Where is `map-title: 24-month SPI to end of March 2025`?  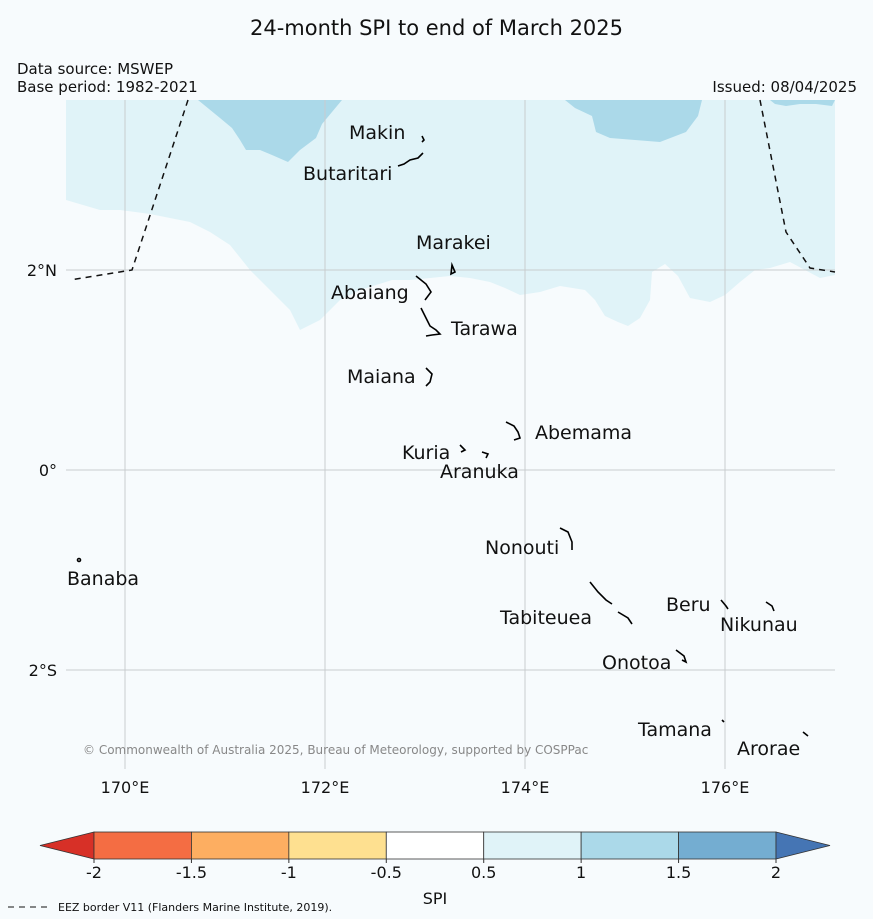
map-title: 24-month SPI to end of March 2025 is located at coordinates (436, 28).